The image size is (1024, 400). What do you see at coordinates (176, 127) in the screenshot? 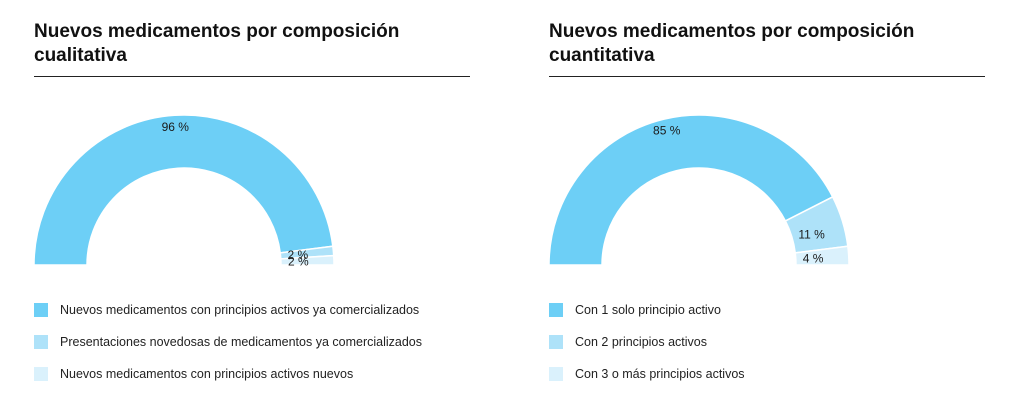
I see `value-label: 96 %` at bounding box center [176, 127].